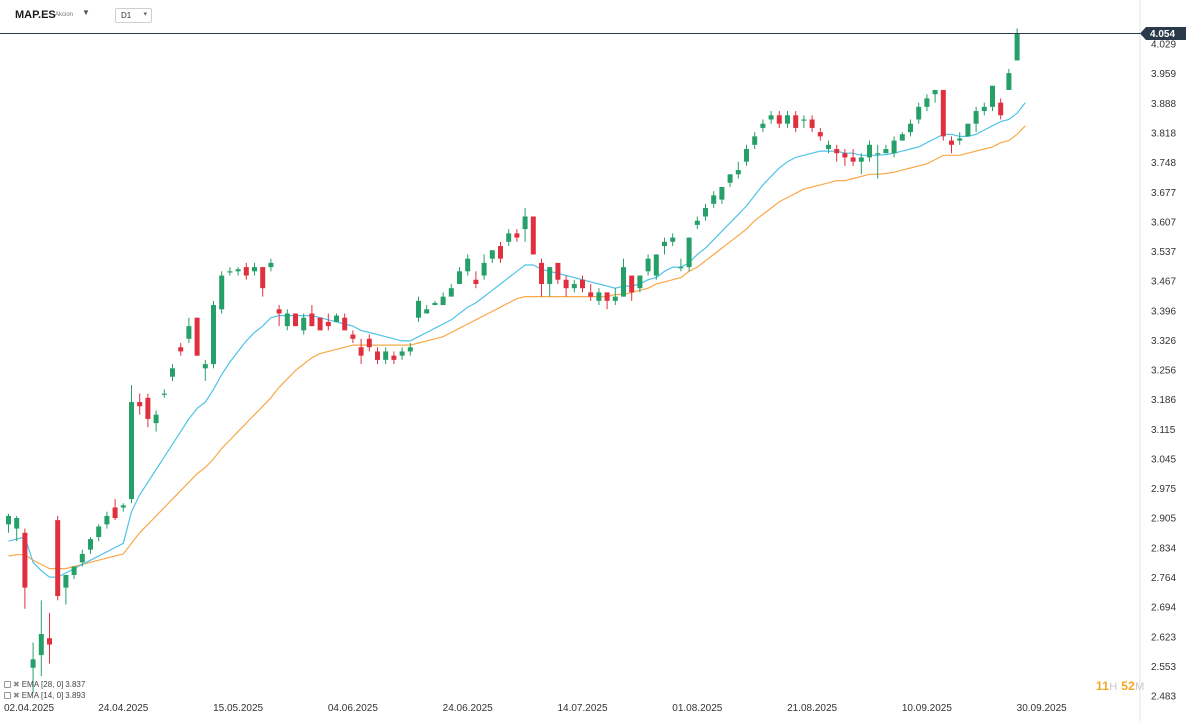 The width and height of the screenshot is (1200, 721). I want to click on y-tick-label: 2.764, so click(1163, 578).